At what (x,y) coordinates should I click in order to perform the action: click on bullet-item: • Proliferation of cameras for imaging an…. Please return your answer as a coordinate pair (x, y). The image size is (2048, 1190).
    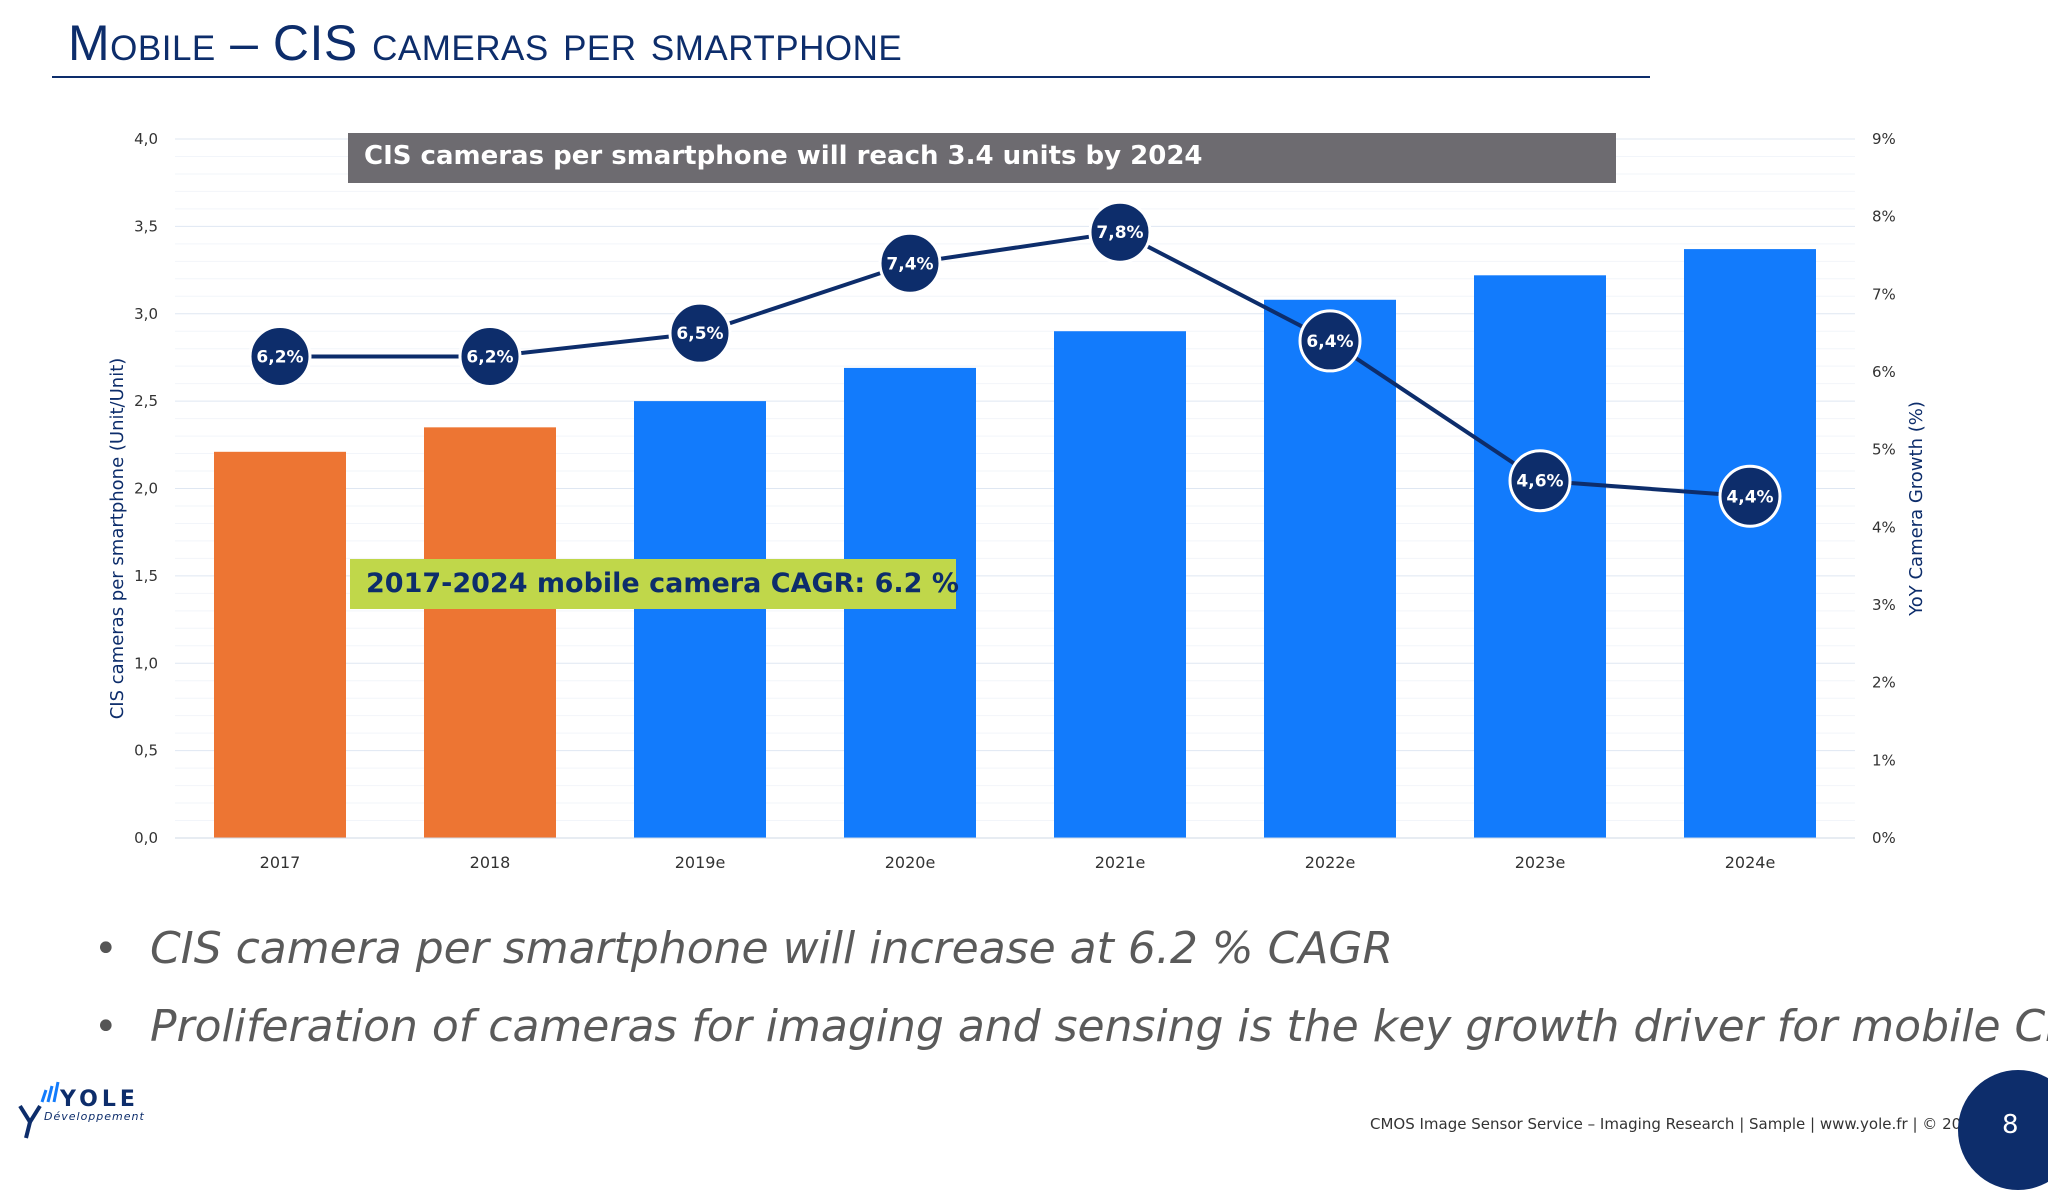
    Looking at the image, I should click on (1069, 1027).